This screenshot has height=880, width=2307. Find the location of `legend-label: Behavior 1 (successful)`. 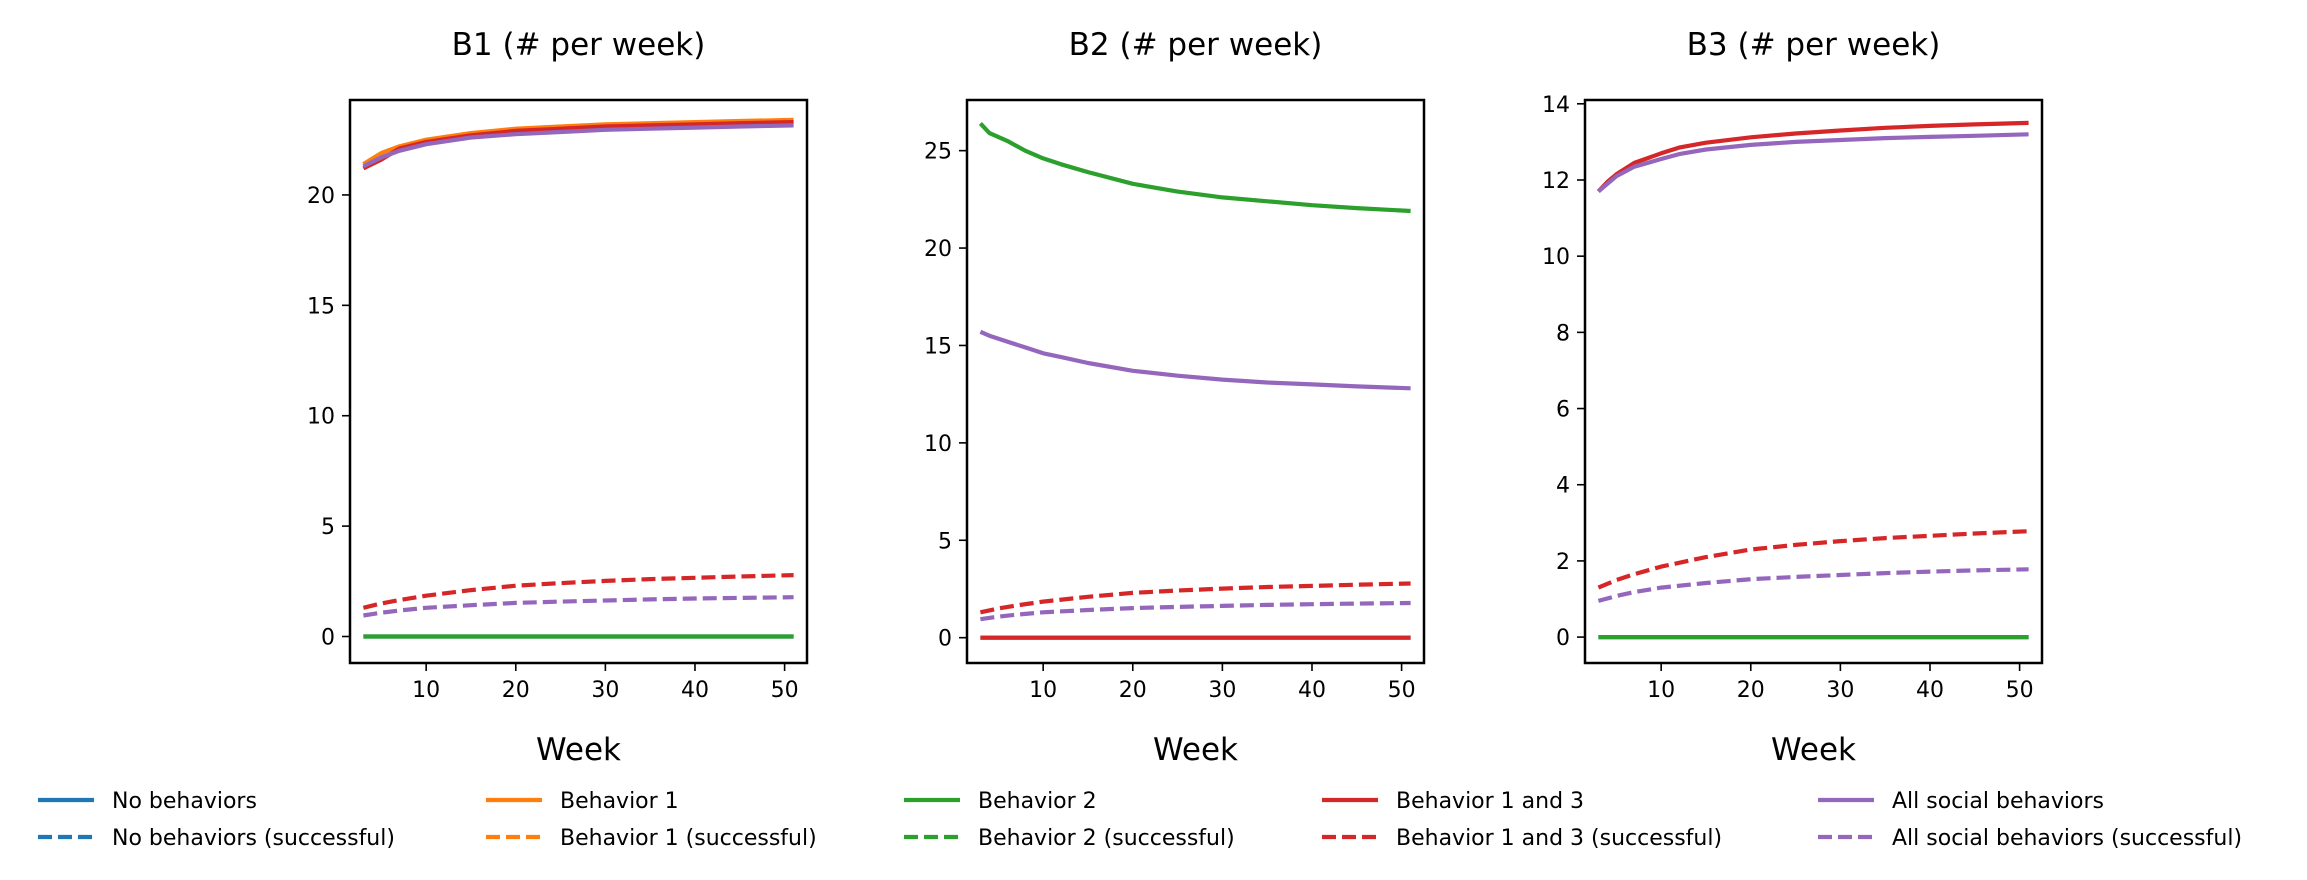

legend-label: Behavior 1 (successful) is located at coordinates (688, 838).